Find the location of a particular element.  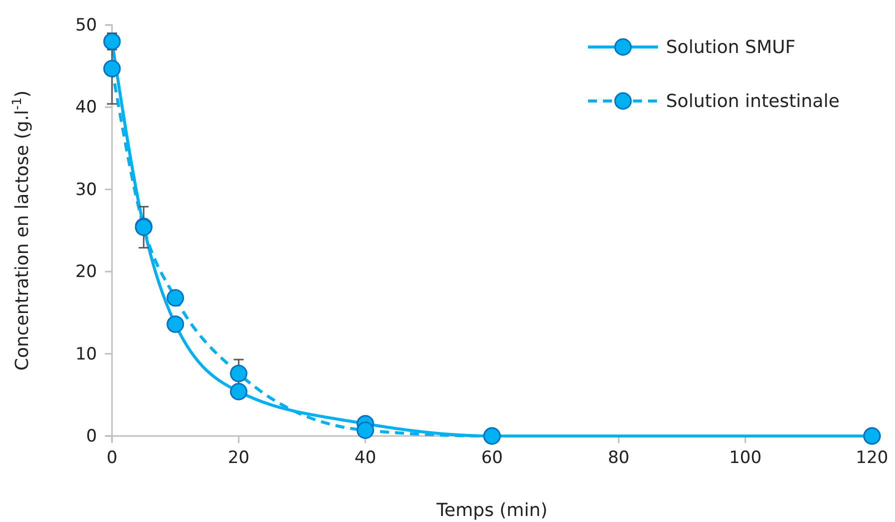

x-tick-label: 100 is located at coordinates (745, 458).